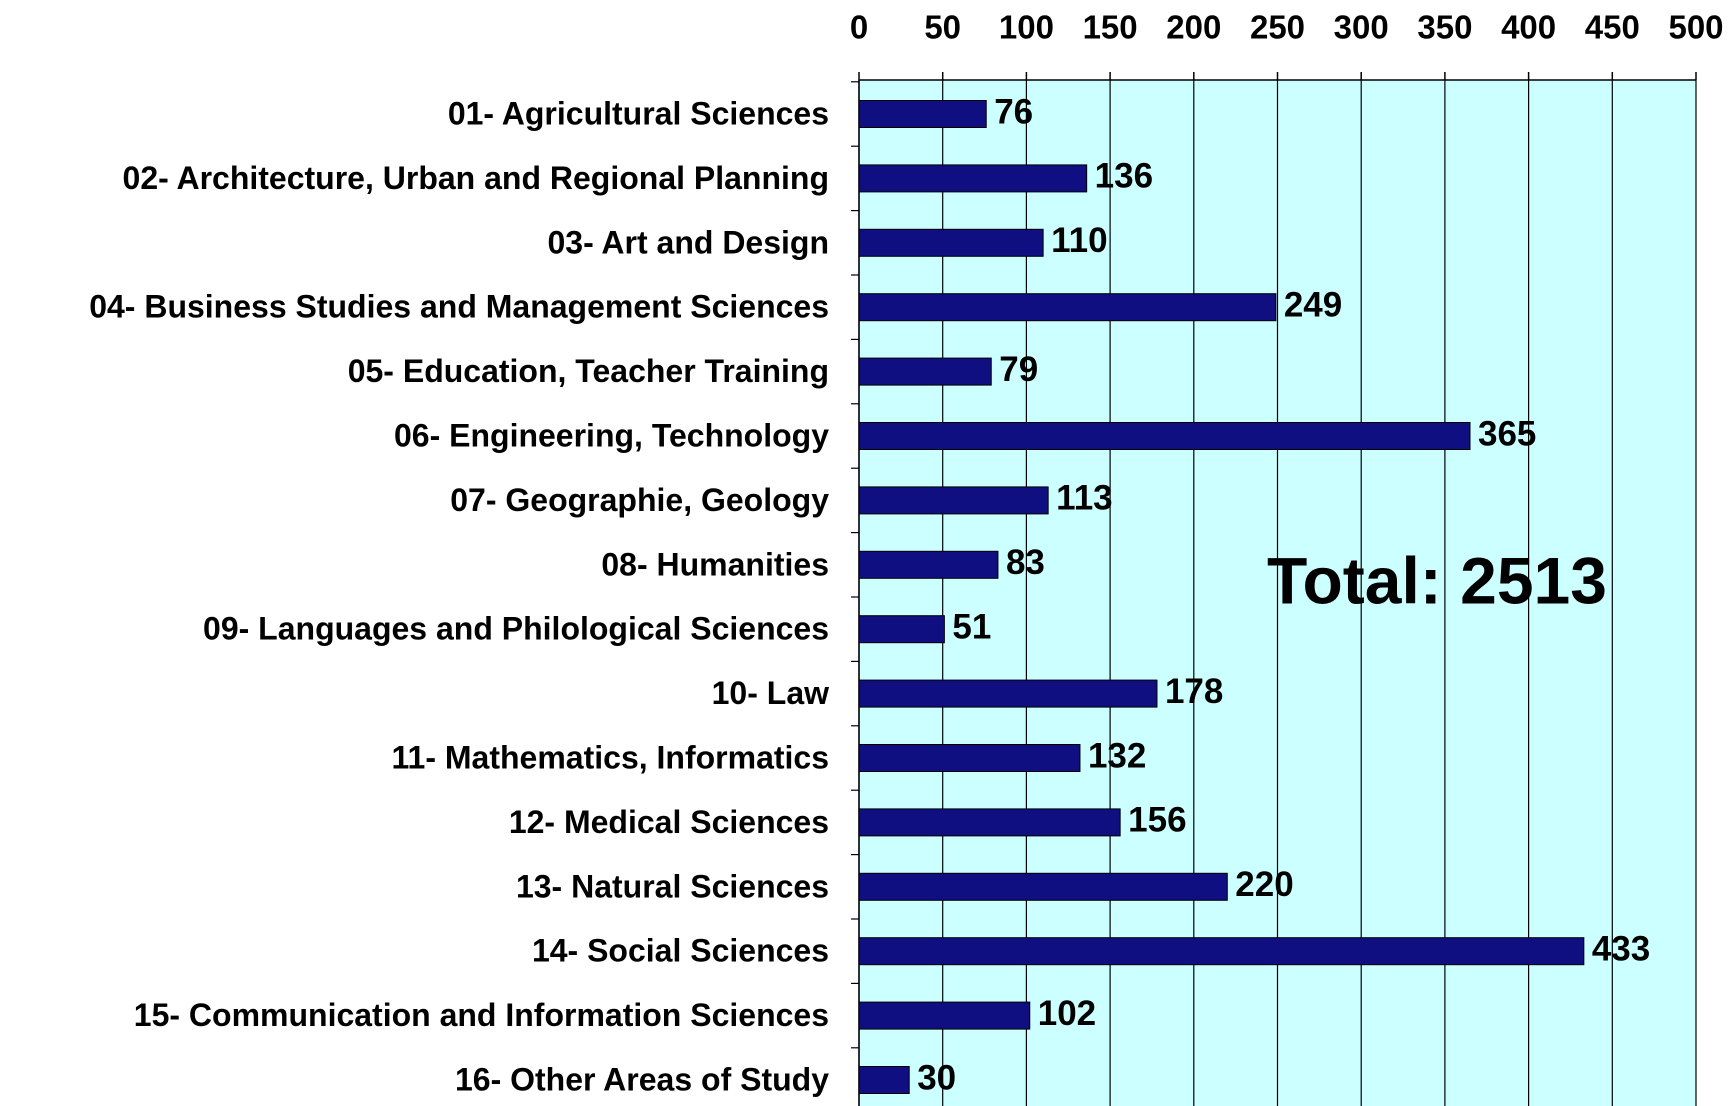  What do you see at coordinates (610, 757) in the screenshot?
I see `y-tick-label: 11- Mathematics, Informatics` at bounding box center [610, 757].